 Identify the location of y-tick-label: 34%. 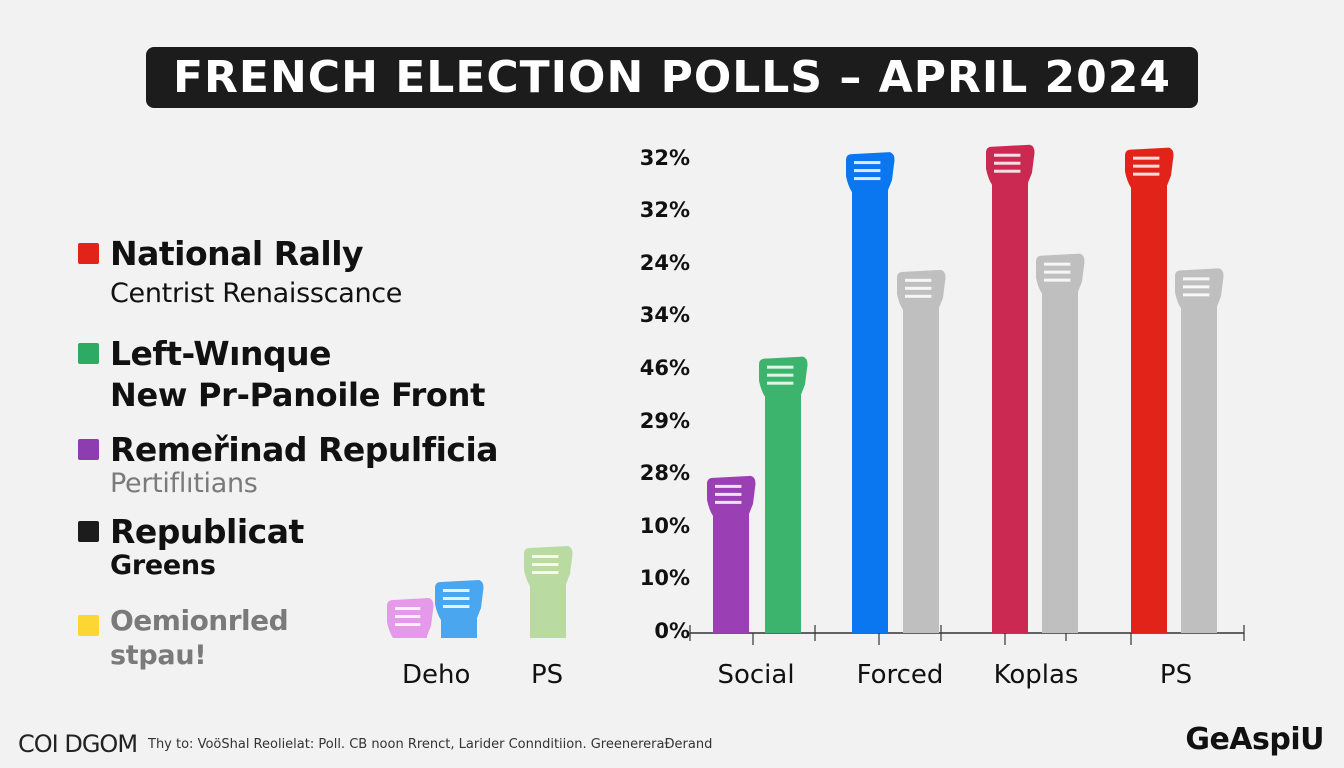
(664, 315).